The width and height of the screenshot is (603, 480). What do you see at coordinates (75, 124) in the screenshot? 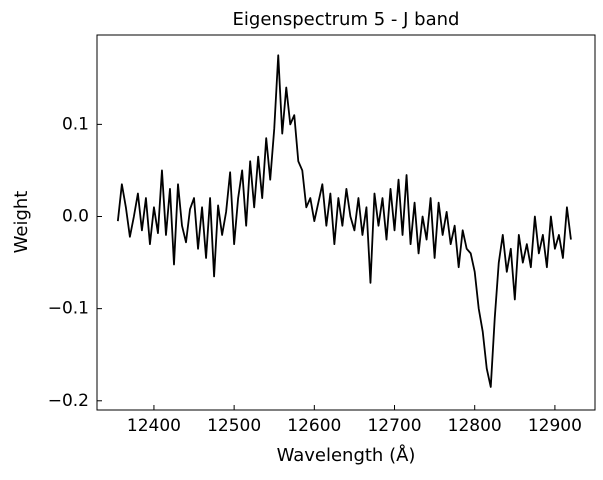
I see `y-tick-label: 0.1` at bounding box center [75, 124].